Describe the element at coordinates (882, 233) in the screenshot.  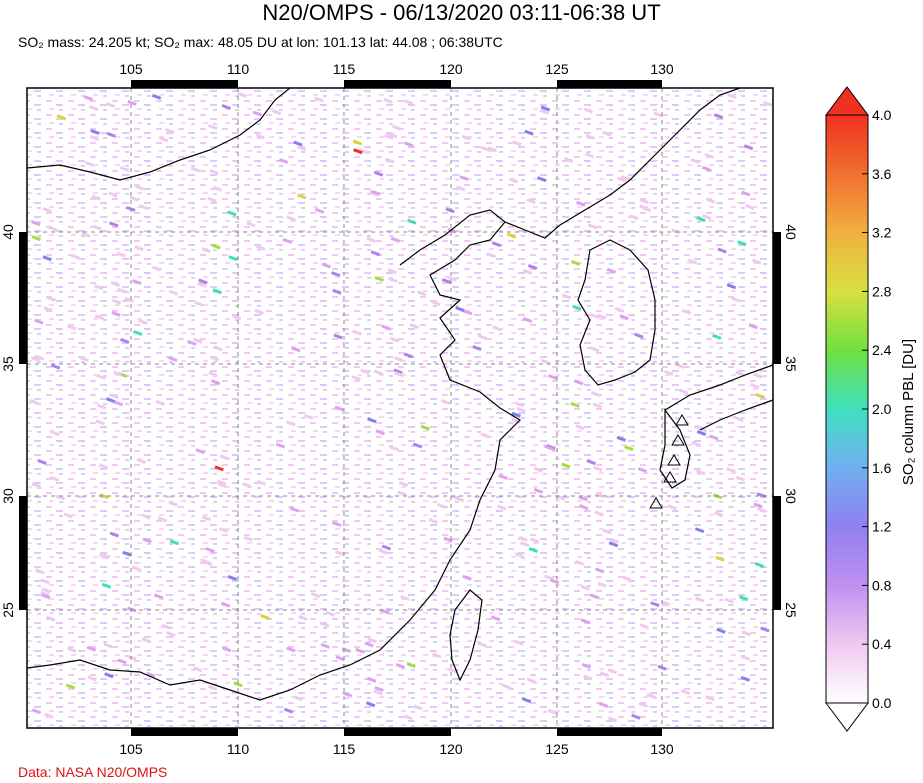
I see `colorbar-tick-label: 3.2` at that location.